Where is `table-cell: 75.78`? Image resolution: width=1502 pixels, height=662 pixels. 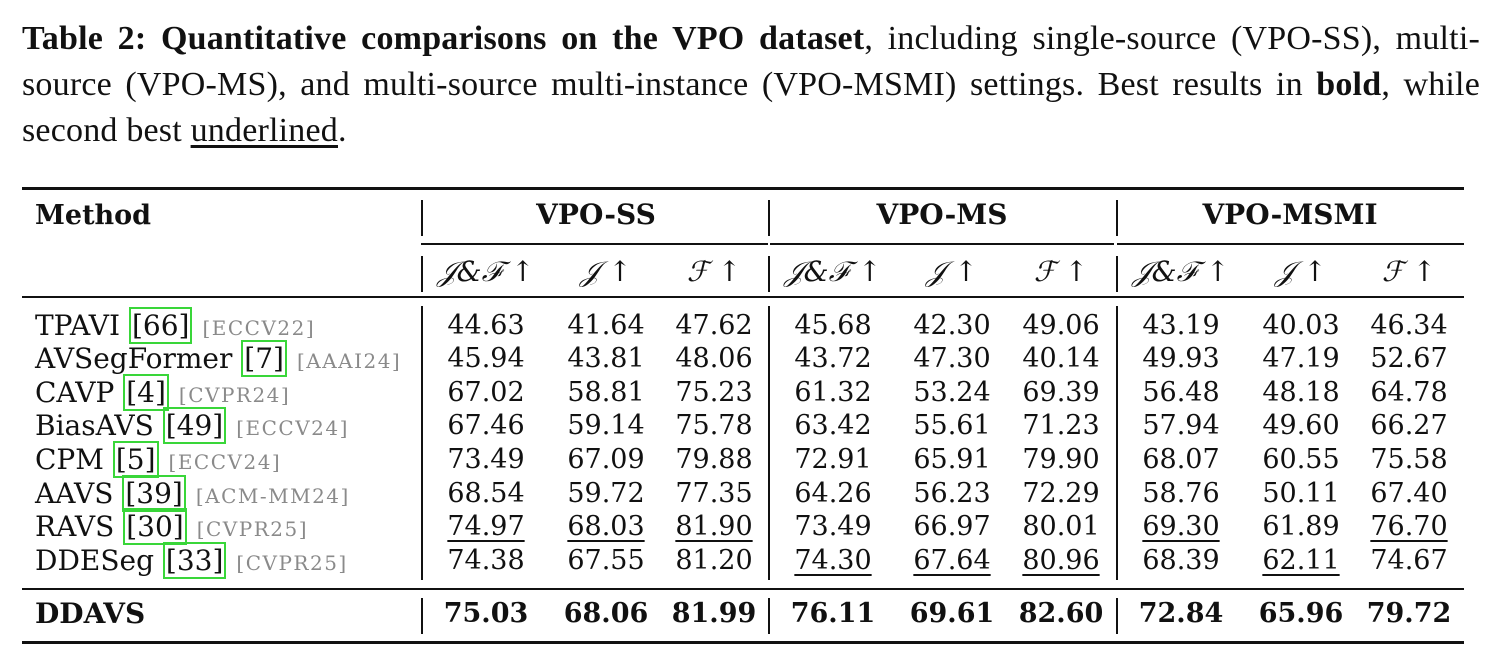 table-cell: 75.78 is located at coordinates (714, 425).